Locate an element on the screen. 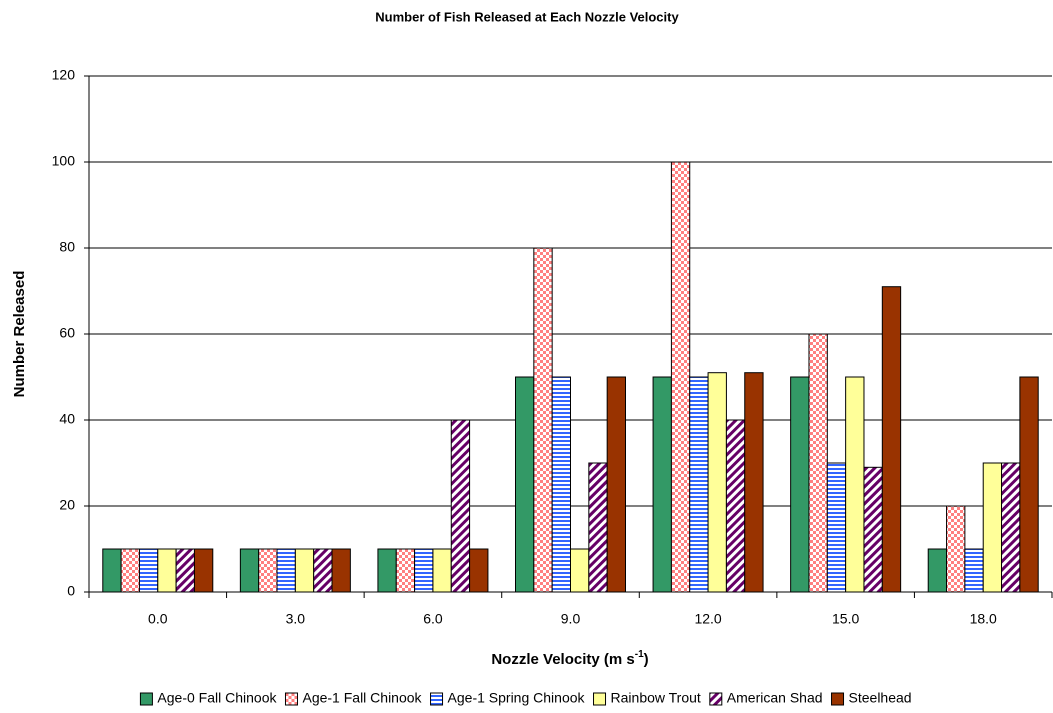 Image resolution: width=1053 pixels, height=713 pixels. y-tick-label: 120 is located at coordinates (64, 75).